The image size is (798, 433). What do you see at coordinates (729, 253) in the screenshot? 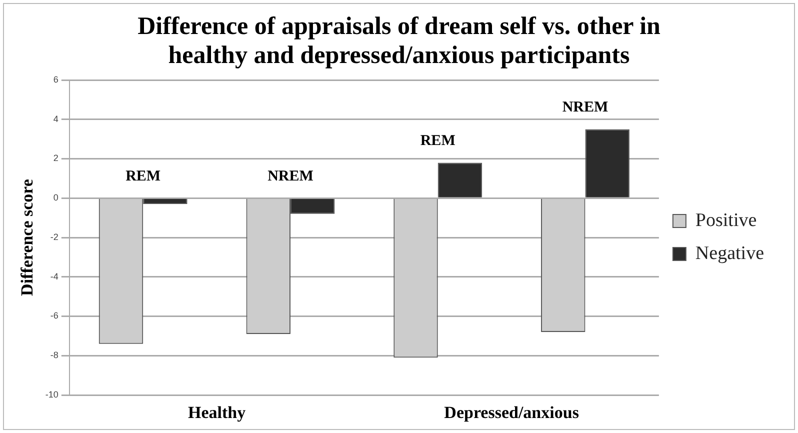
I see `legend-label: Negative` at bounding box center [729, 253].